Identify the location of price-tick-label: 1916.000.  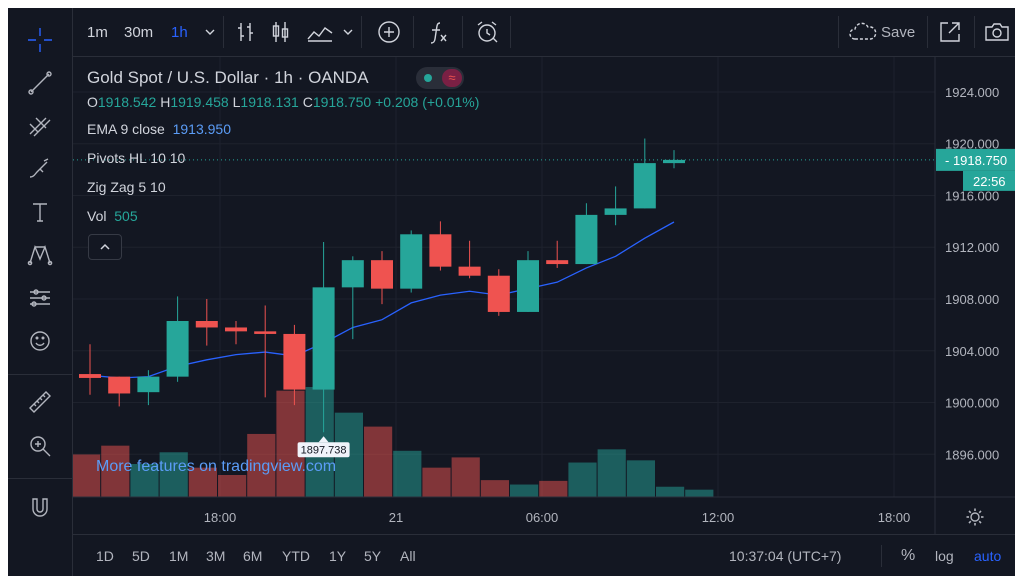
(972, 195).